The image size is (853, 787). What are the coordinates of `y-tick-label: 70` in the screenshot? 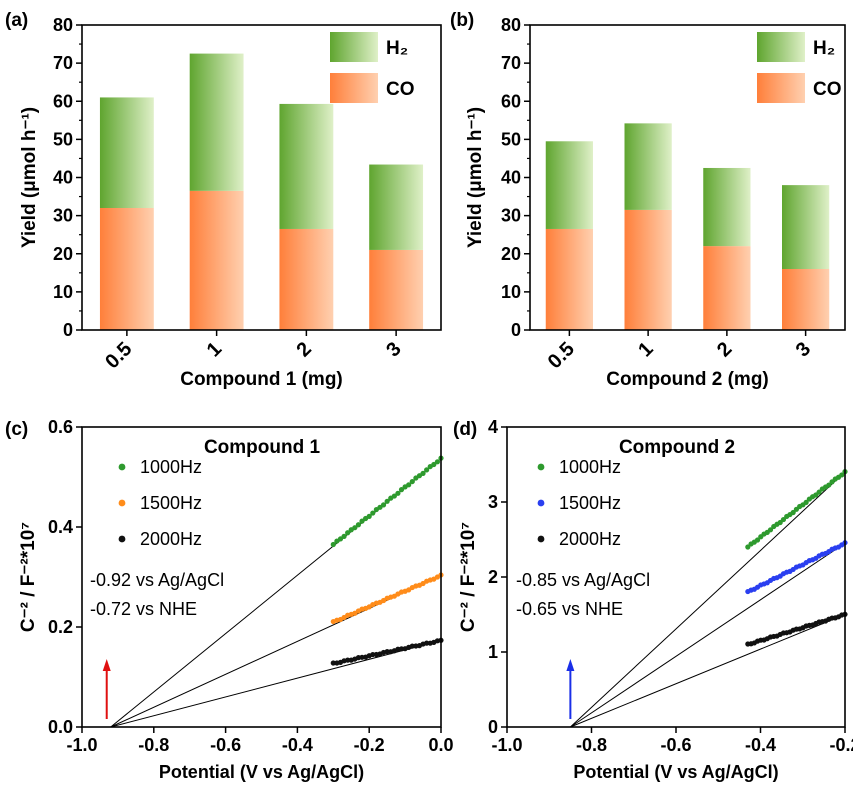 It's located at (511, 63).